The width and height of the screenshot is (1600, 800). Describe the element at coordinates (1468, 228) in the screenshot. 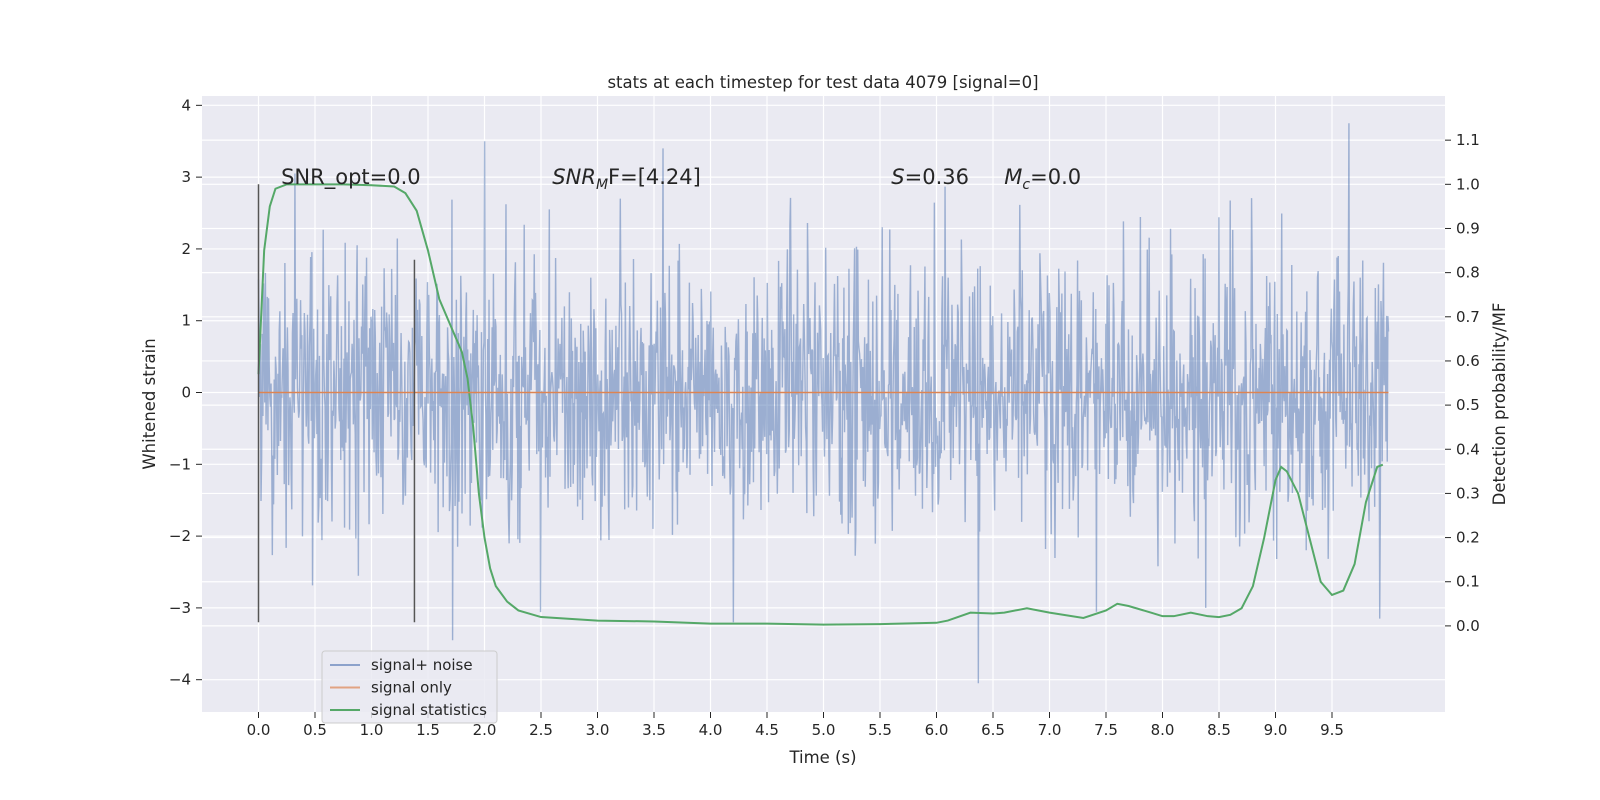

I see `y2-tick-label: 0.9` at that location.